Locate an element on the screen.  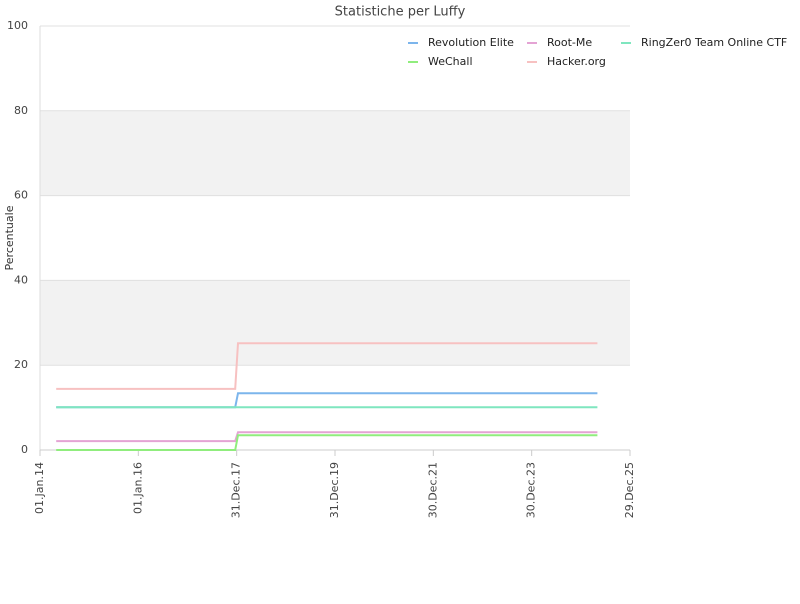
x-tick-label: 01.Jan.16 is located at coordinates (137, 488).